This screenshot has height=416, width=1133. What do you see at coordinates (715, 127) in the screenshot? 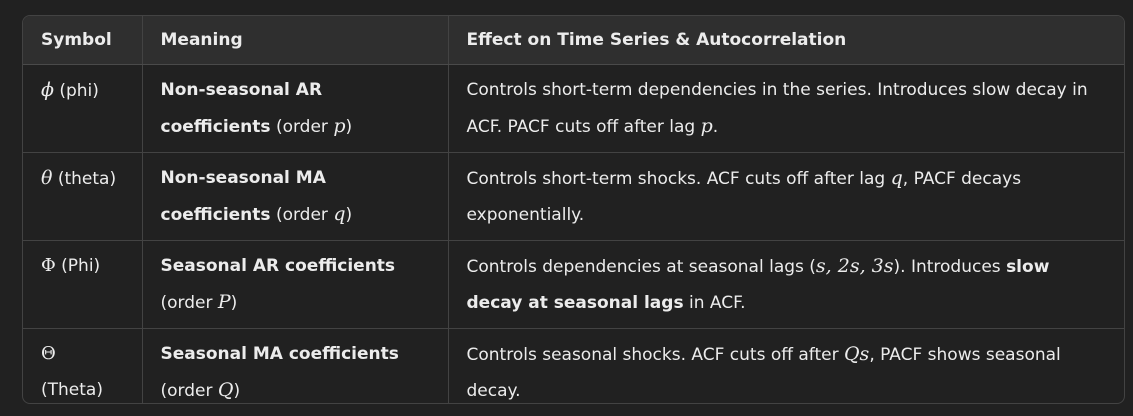
I see `effect-text-end: .` at bounding box center [715, 127].